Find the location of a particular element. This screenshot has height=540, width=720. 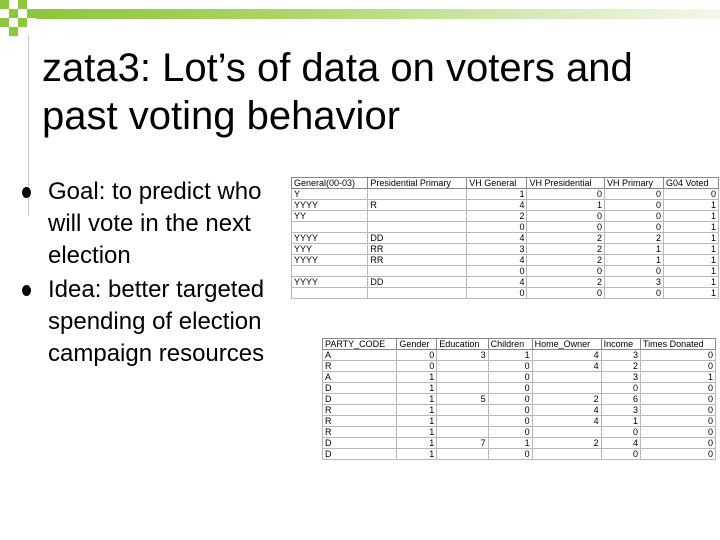

column-header: VH Primary is located at coordinates (633, 183).